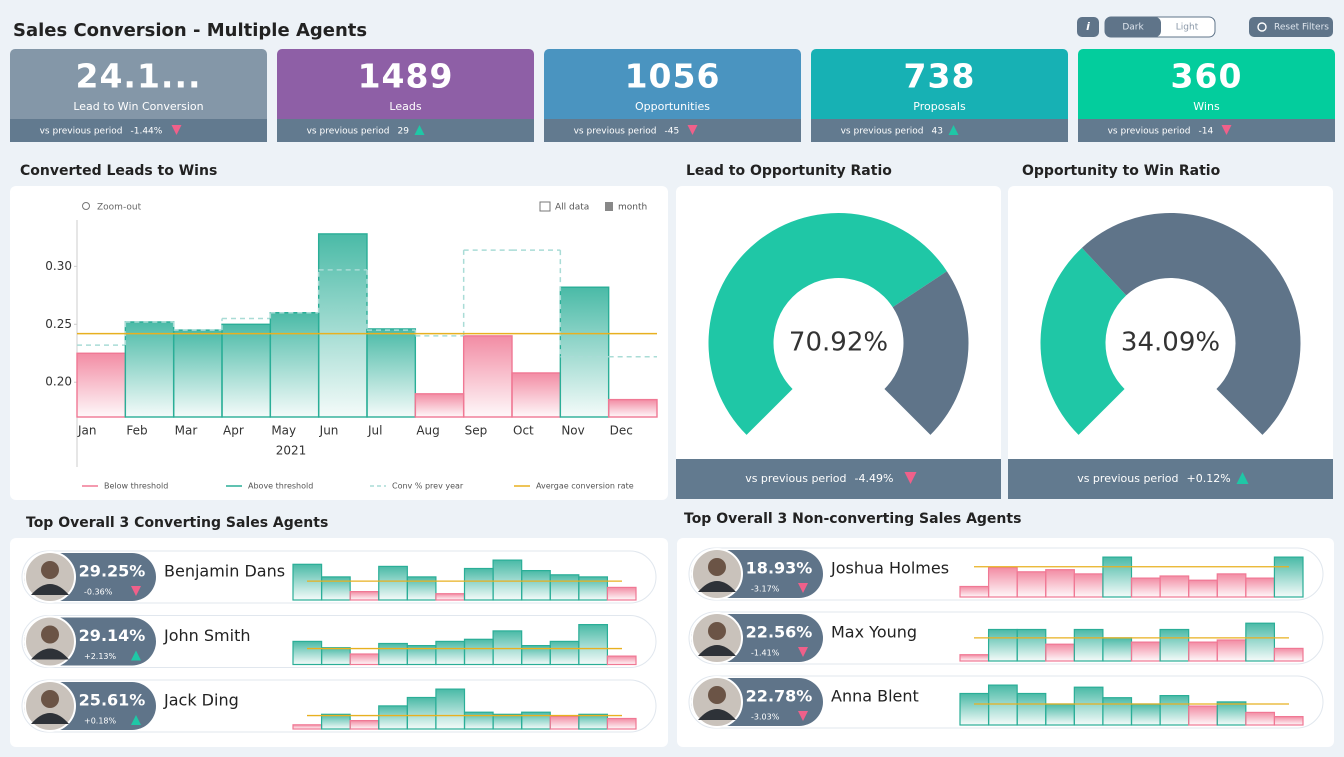  What do you see at coordinates (1209, 478) in the screenshot?
I see `gauge-delta: +0.12%` at bounding box center [1209, 478].